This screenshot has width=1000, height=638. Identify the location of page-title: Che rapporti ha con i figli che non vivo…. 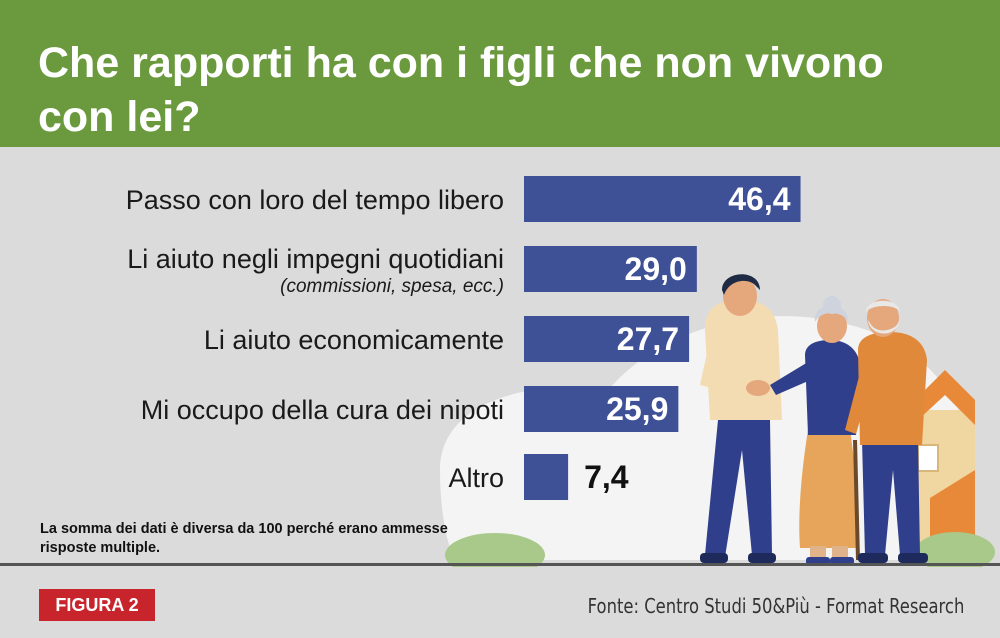
(461, 90).